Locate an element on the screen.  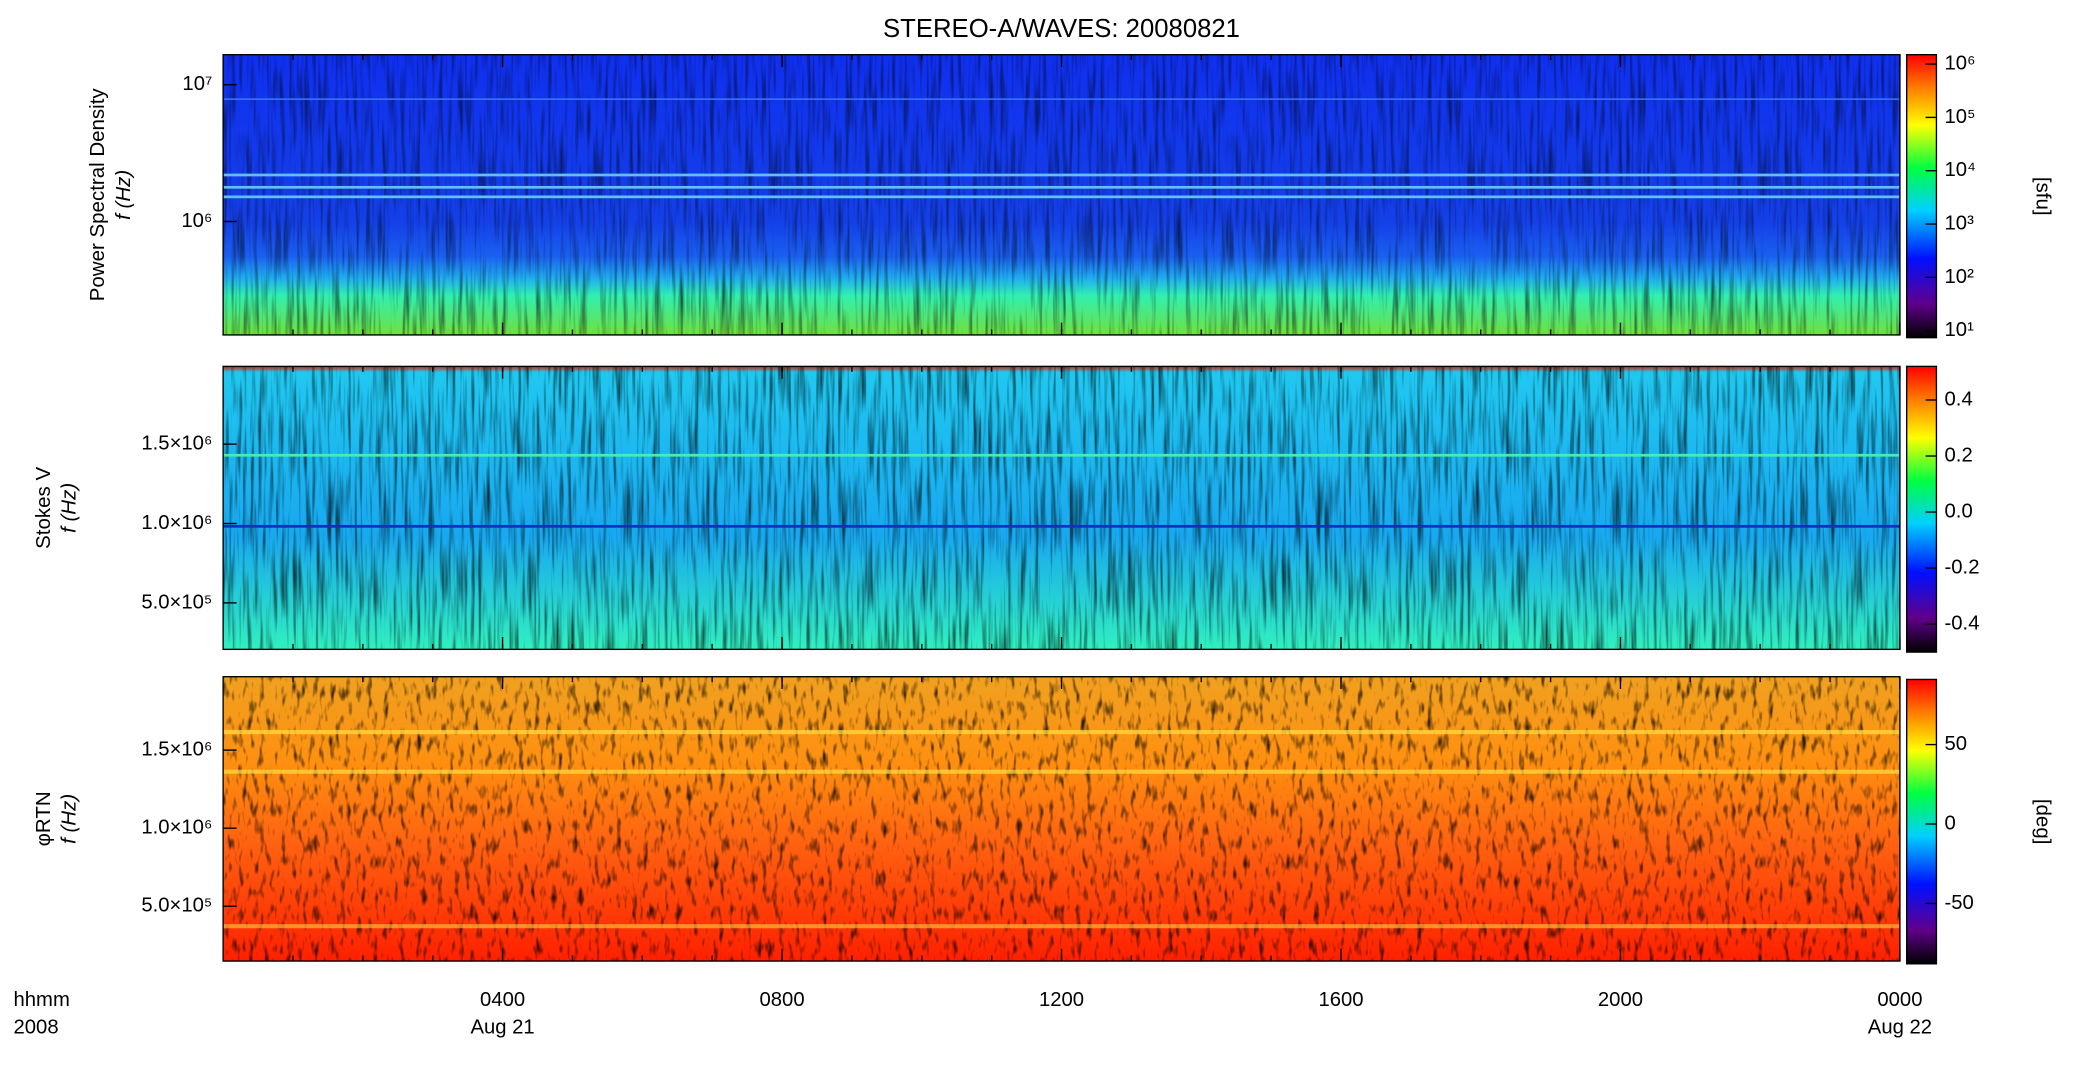
colorbar-label: [sfu] is located at coordinates (2043, 196).